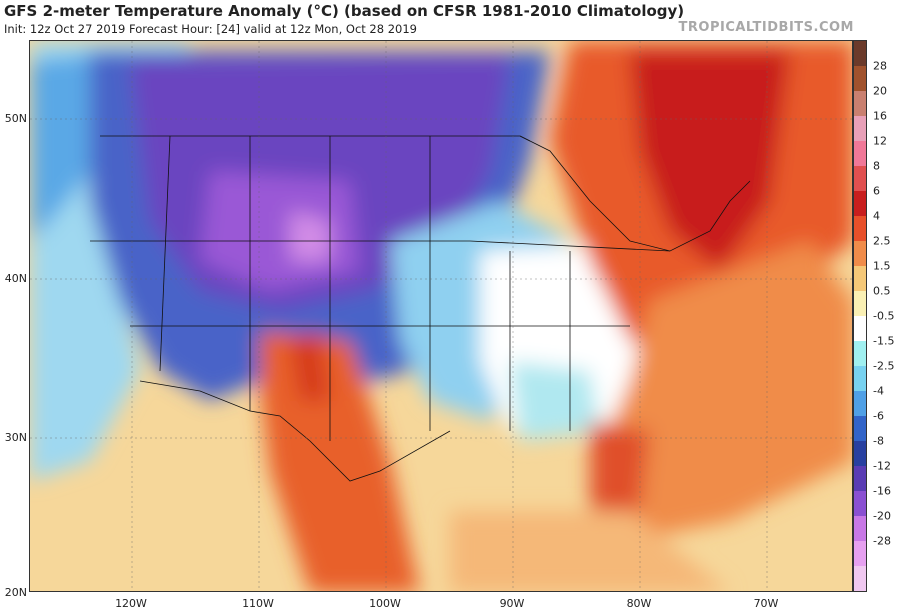 Image resolution: width=900 pixels, height=612 pixels. I want to click on quebec-warm-core, so click(710, 161).